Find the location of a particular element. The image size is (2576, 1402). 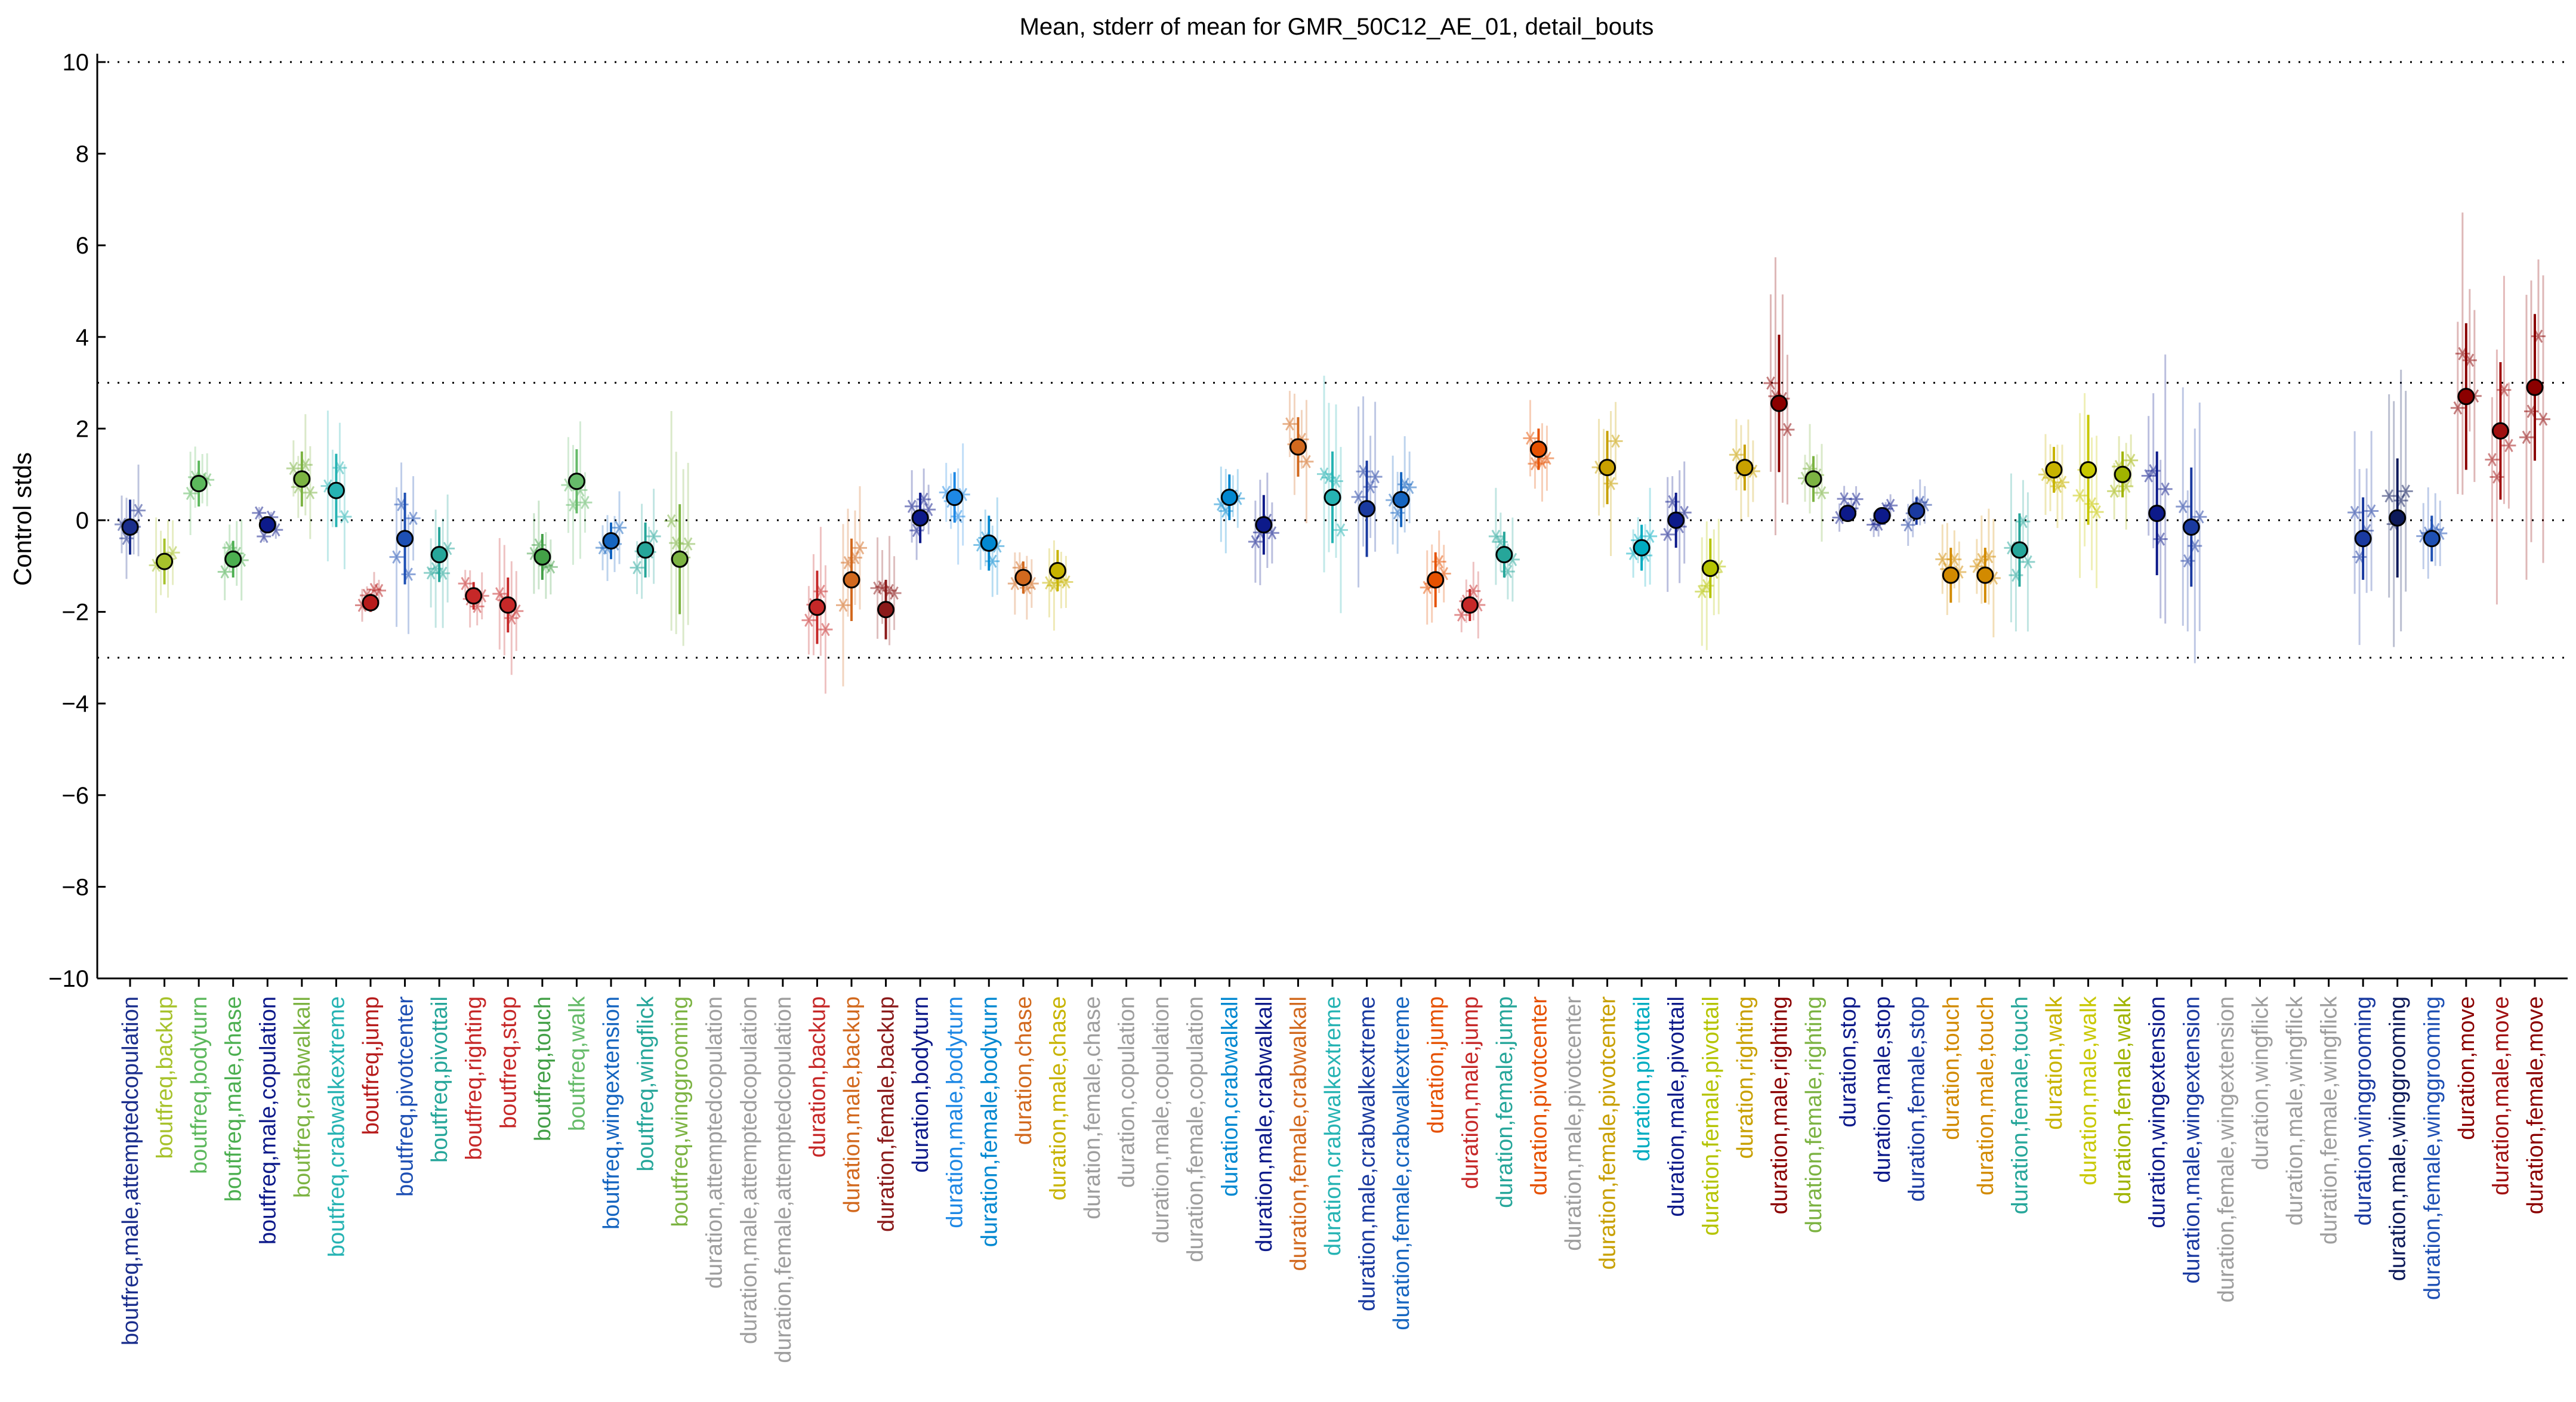

y-axis-label: Control stds is located at coordinates (22, 519).